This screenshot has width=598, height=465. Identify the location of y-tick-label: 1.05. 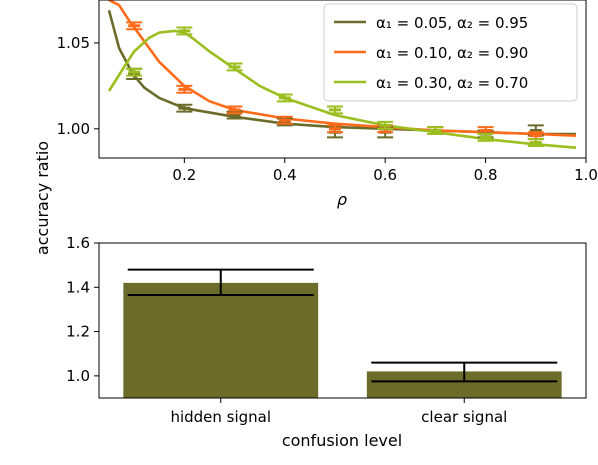
(73, 43).